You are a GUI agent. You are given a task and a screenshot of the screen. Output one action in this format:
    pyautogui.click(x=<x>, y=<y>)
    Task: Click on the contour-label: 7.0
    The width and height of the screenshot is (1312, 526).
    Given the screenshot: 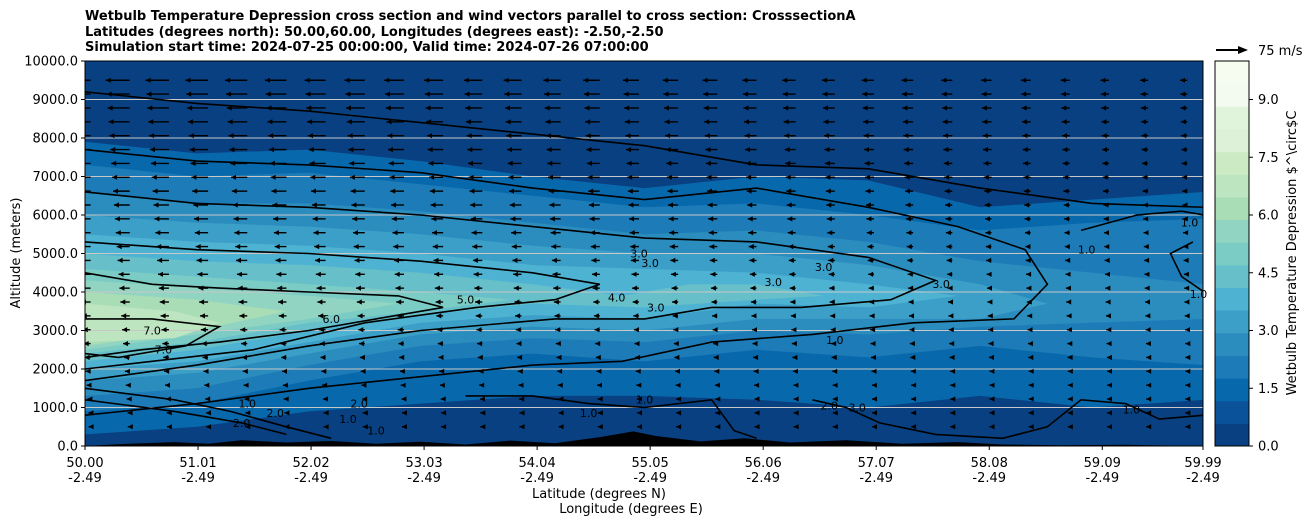 What is the action you would take?
    pyautogui.click(x=164, y=350)
    